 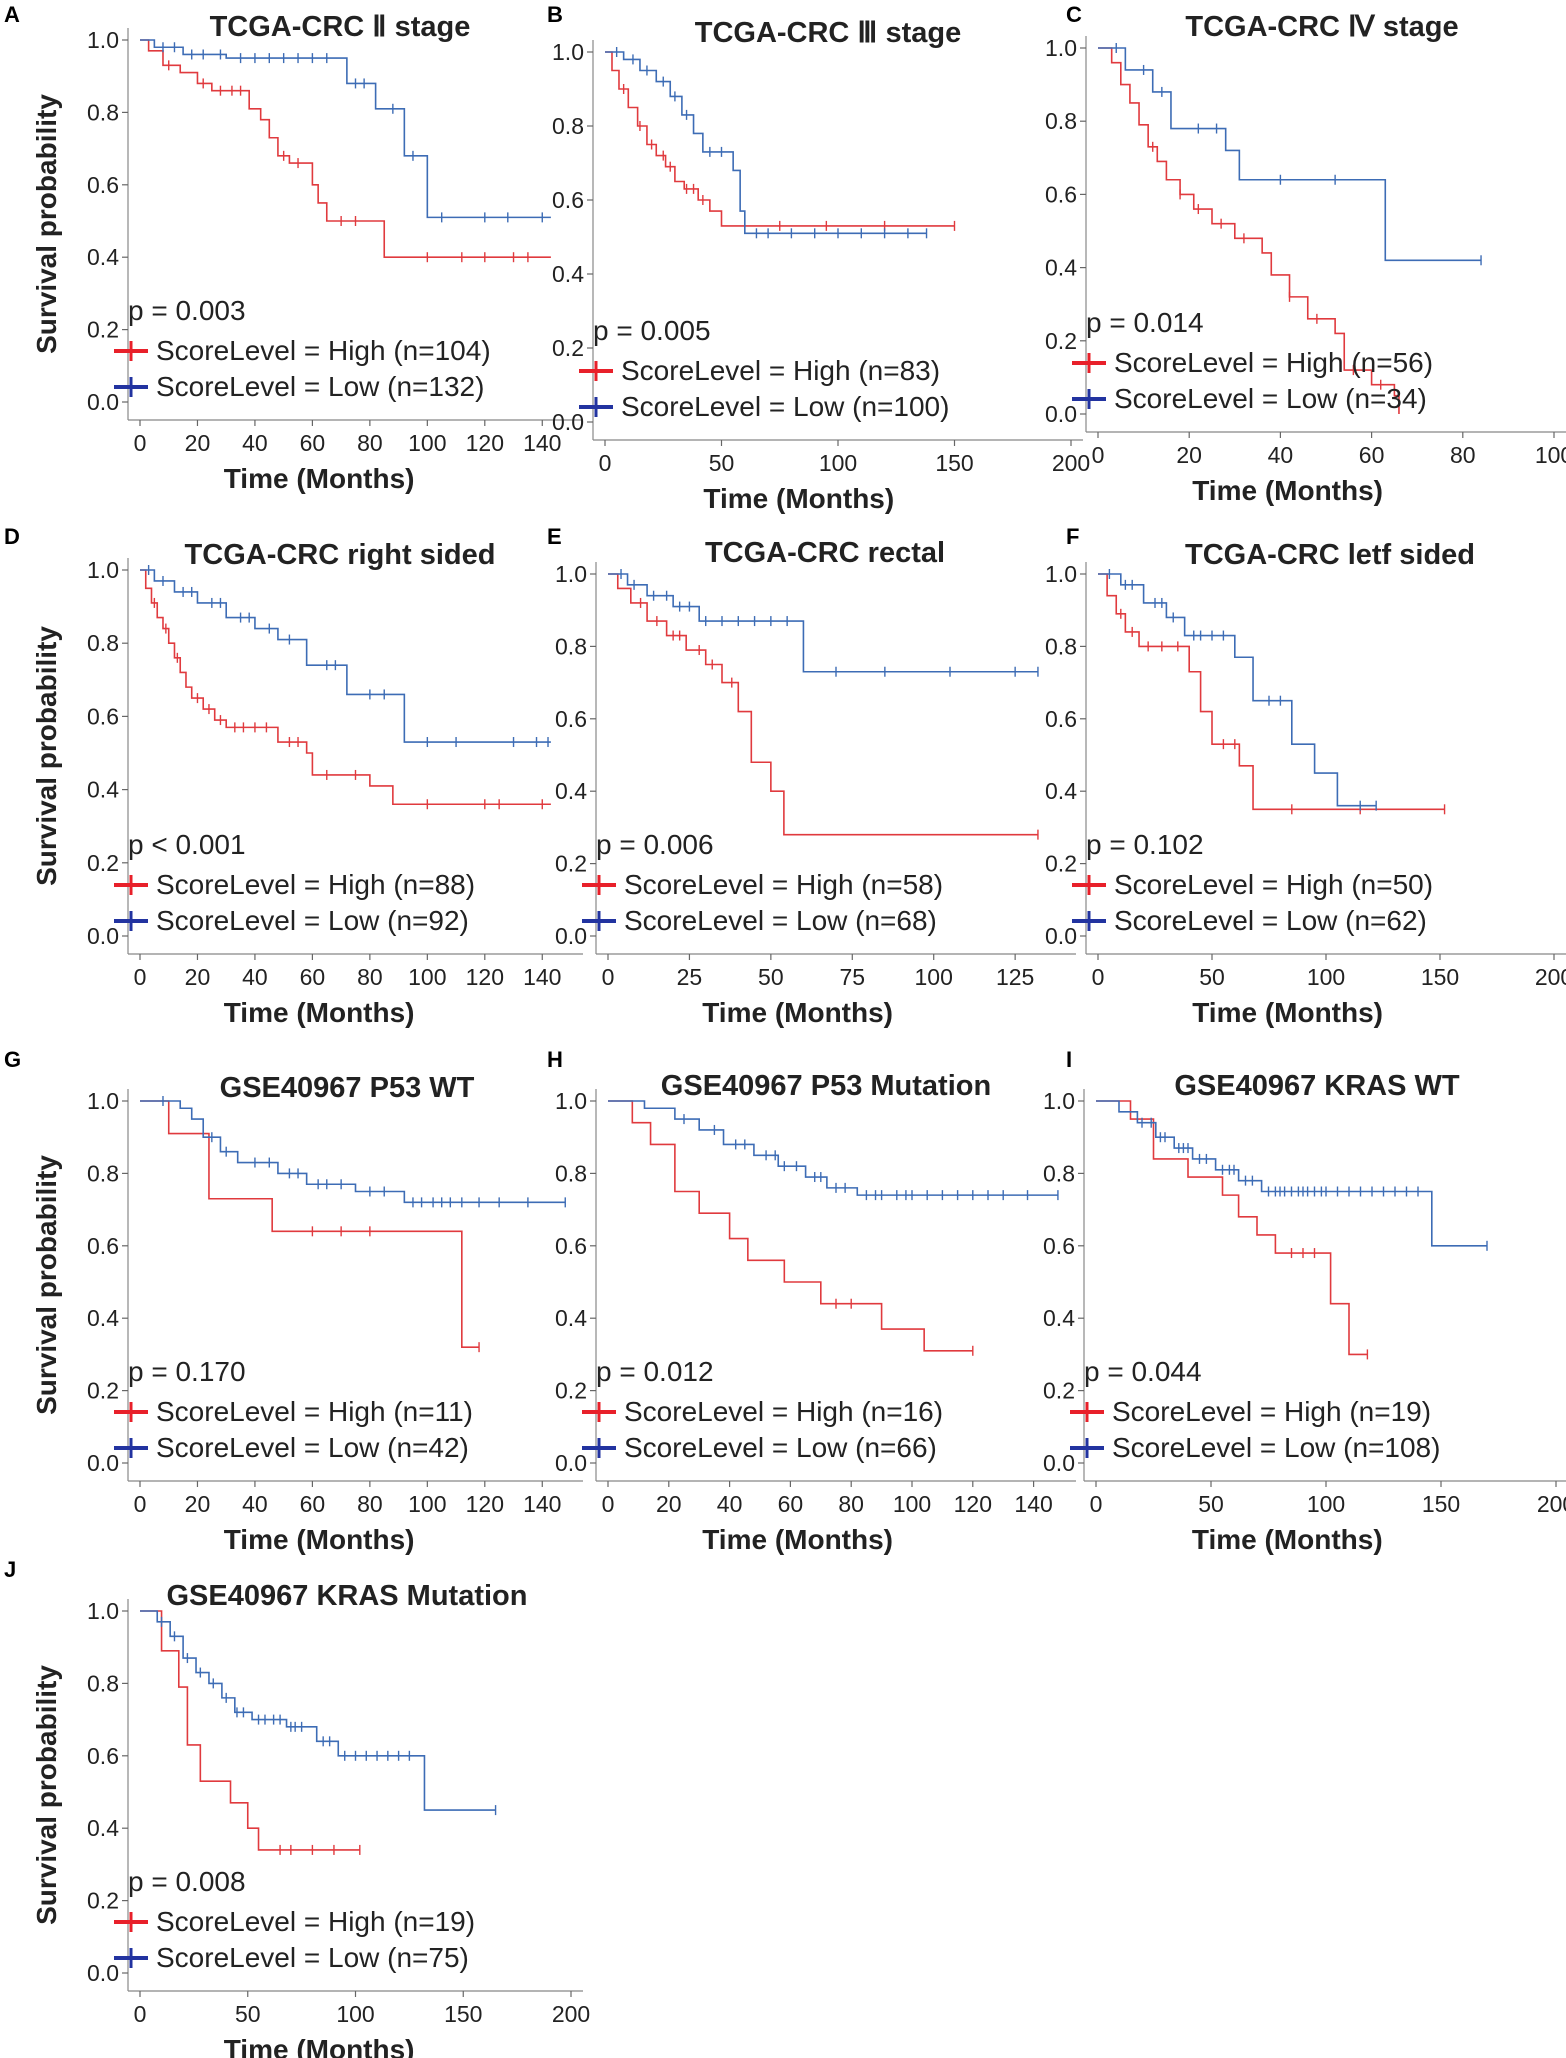 What do you see at coordinates (312, 1957) in the screenshot?
I see `legend-label: ScoreLevel = Low (n=75)` at bounding box center [312, 1957].